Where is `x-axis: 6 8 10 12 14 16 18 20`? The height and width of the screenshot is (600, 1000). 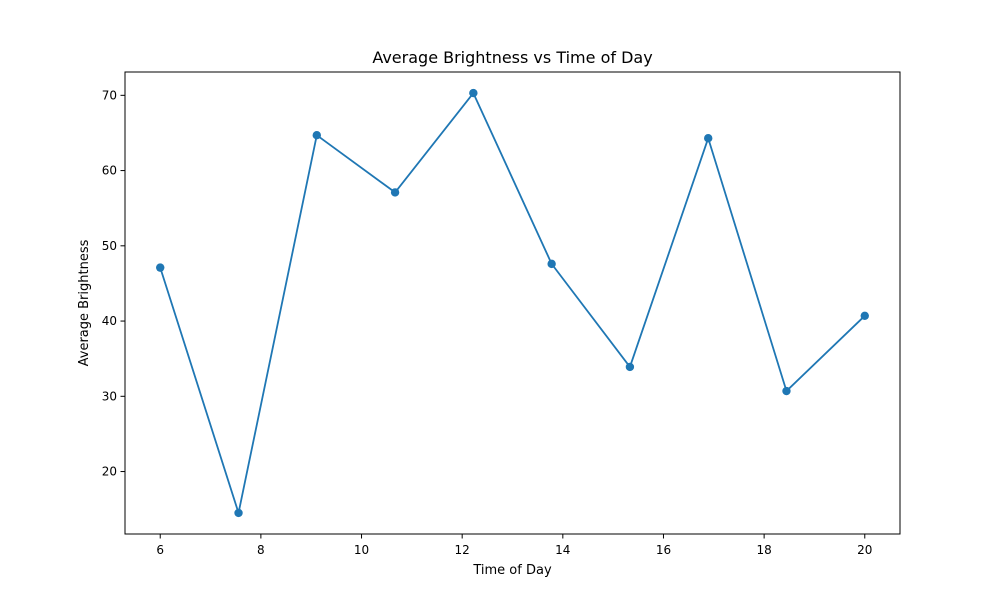
x-axis: 6 8 10 12 14 16 18 20 is located at coordinates (514, 545).